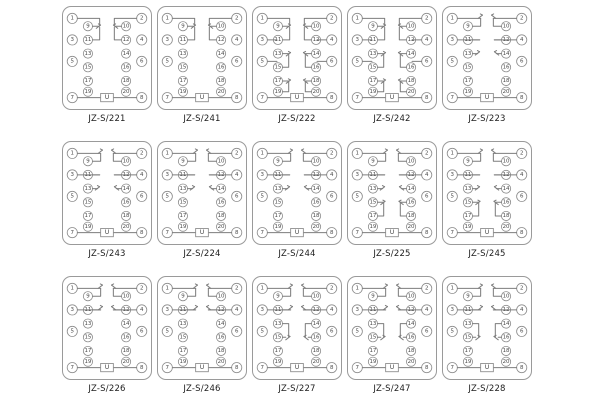 The width and height of the screenshot is (600, 406). Describe the element at coordinates (487, 119) in the screenshot. I see `diagram-label: JZ-S/223` at that location.